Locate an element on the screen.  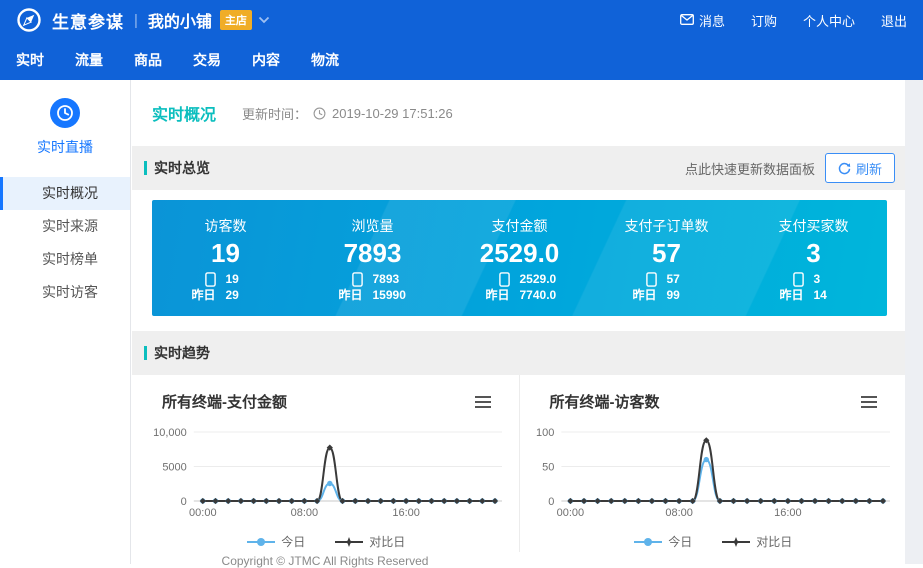
nav-item-realtime: 实时 is located at coordinates (30, 60).